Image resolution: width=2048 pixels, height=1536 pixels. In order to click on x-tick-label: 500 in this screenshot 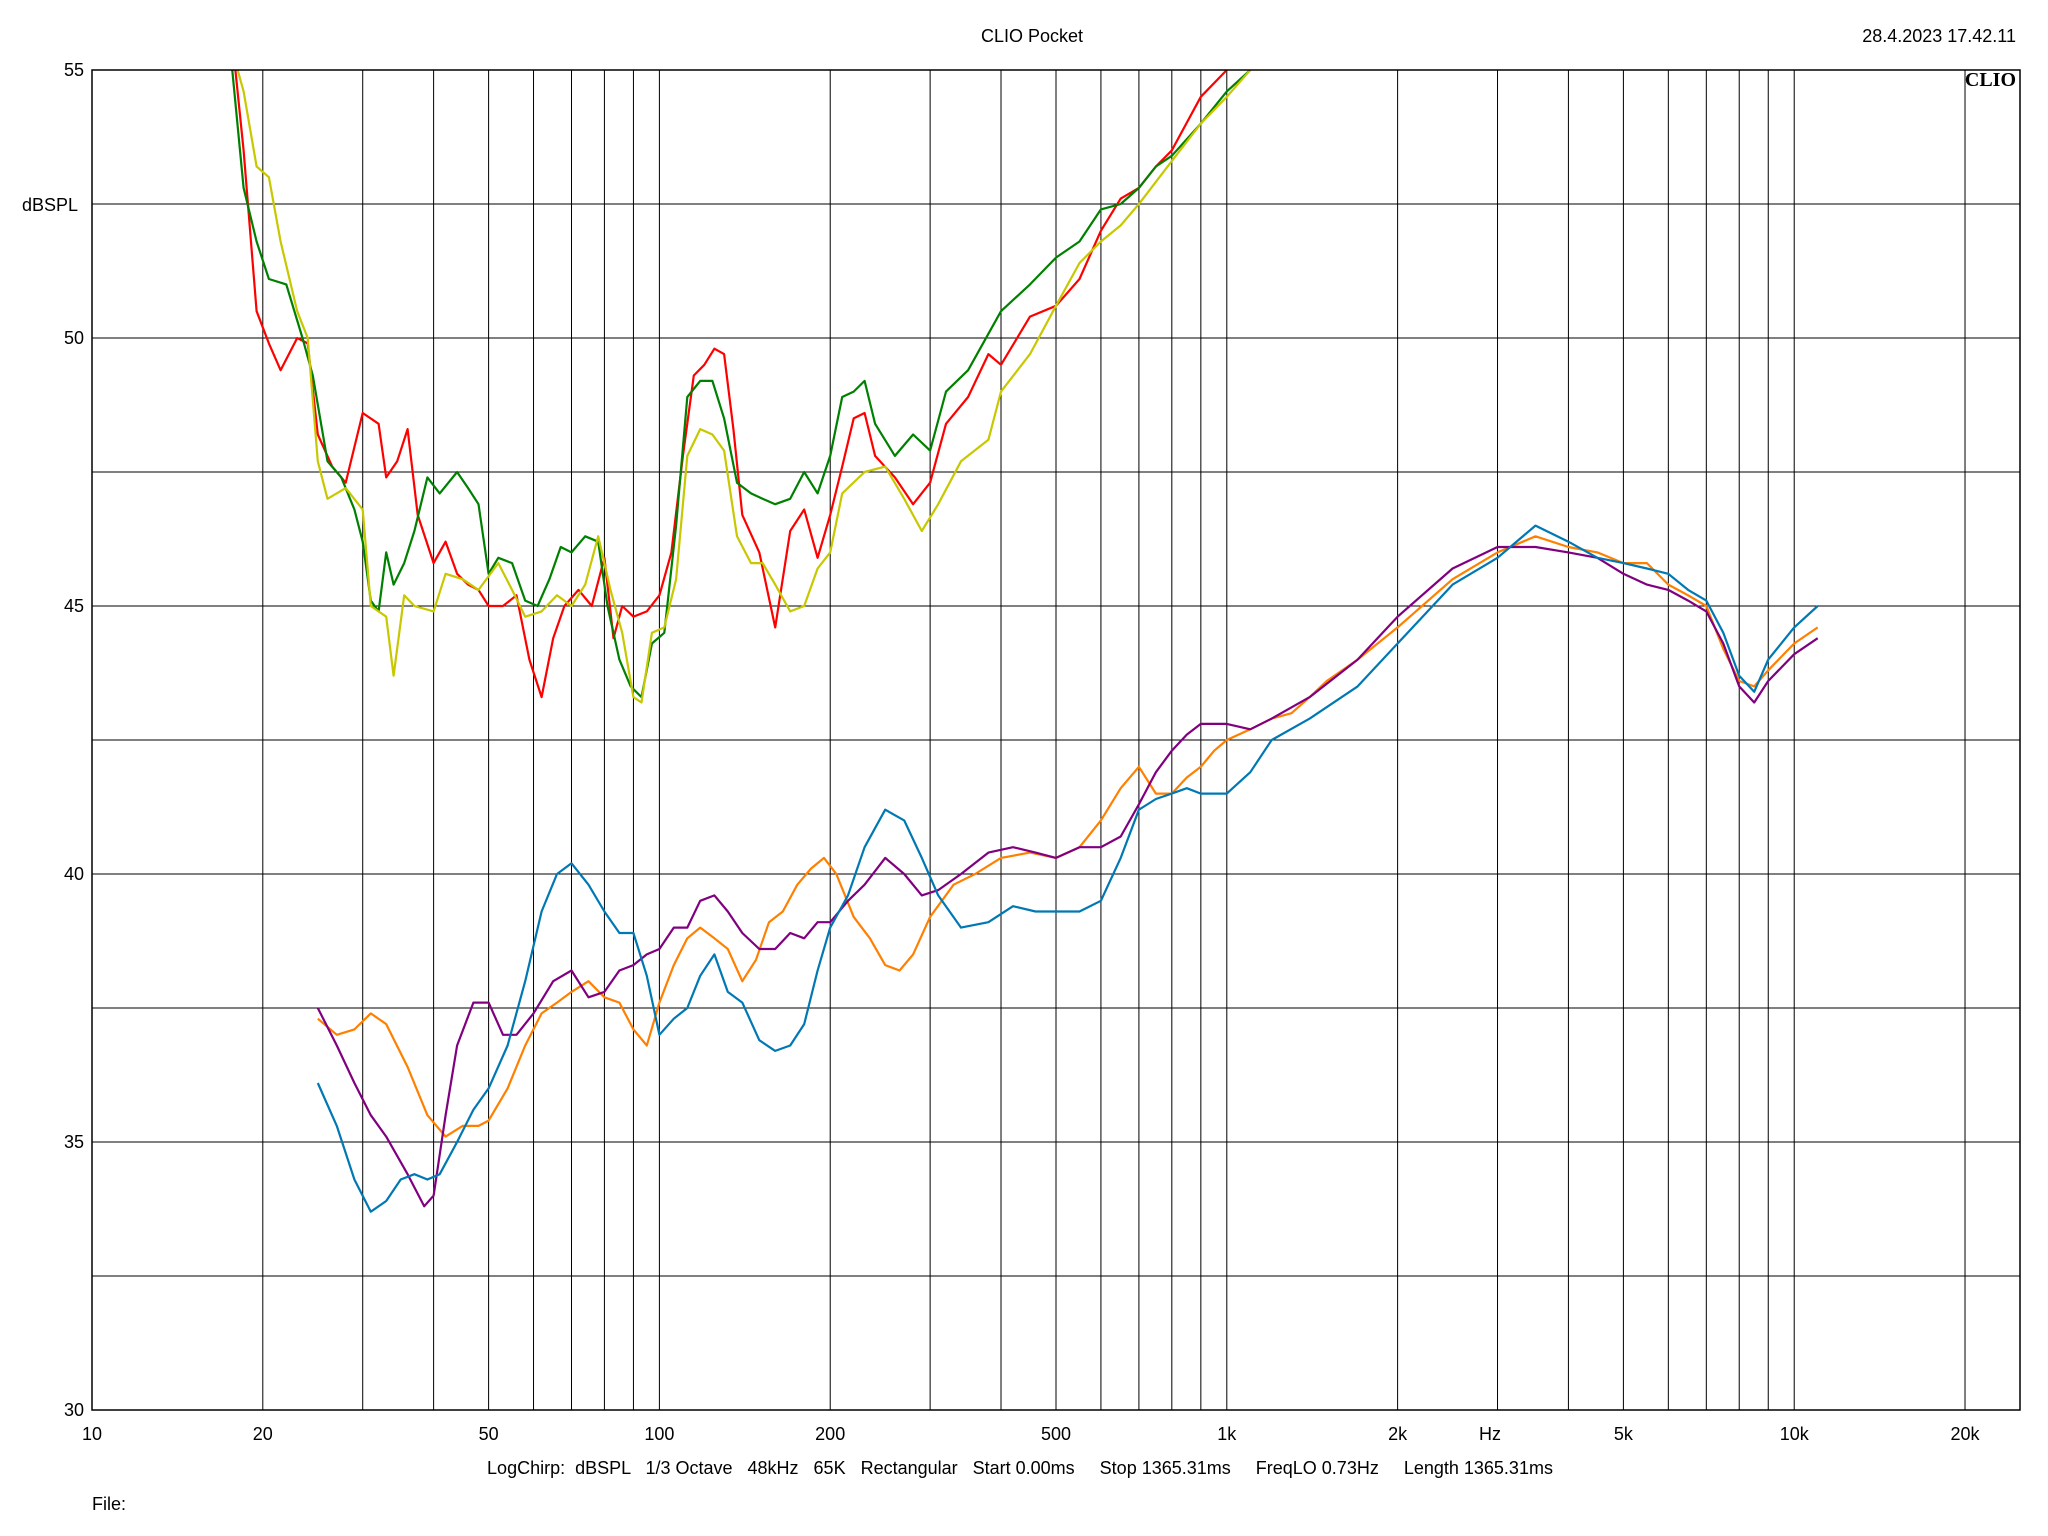, I will do `click(1056, 1434)`.